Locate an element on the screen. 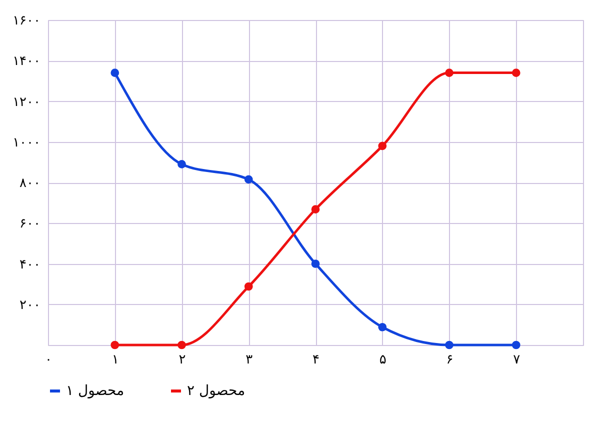 This screenshot has height=421, width=608. y-tick-label: ۱۴۰۰ is located at coordinates (26, 62).